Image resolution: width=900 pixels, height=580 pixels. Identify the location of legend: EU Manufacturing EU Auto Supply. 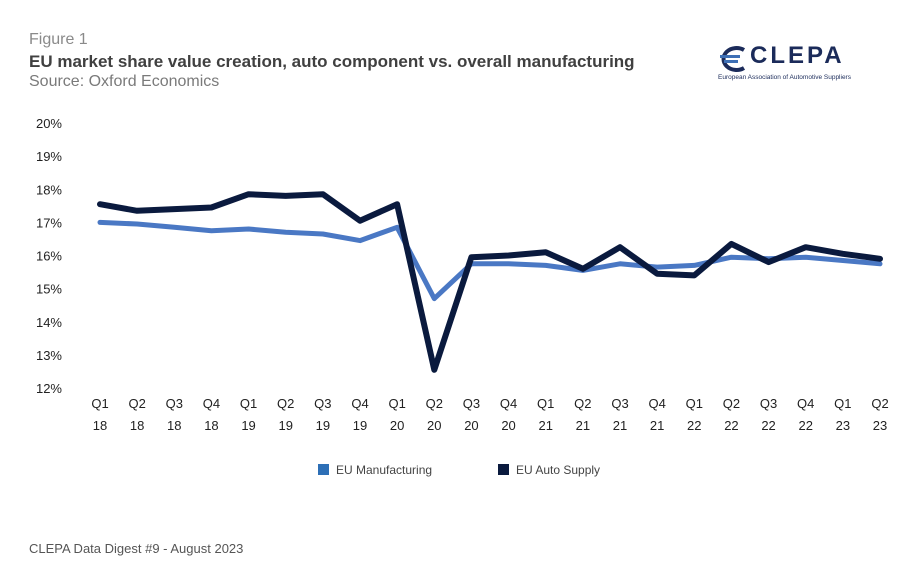
(459, 470).